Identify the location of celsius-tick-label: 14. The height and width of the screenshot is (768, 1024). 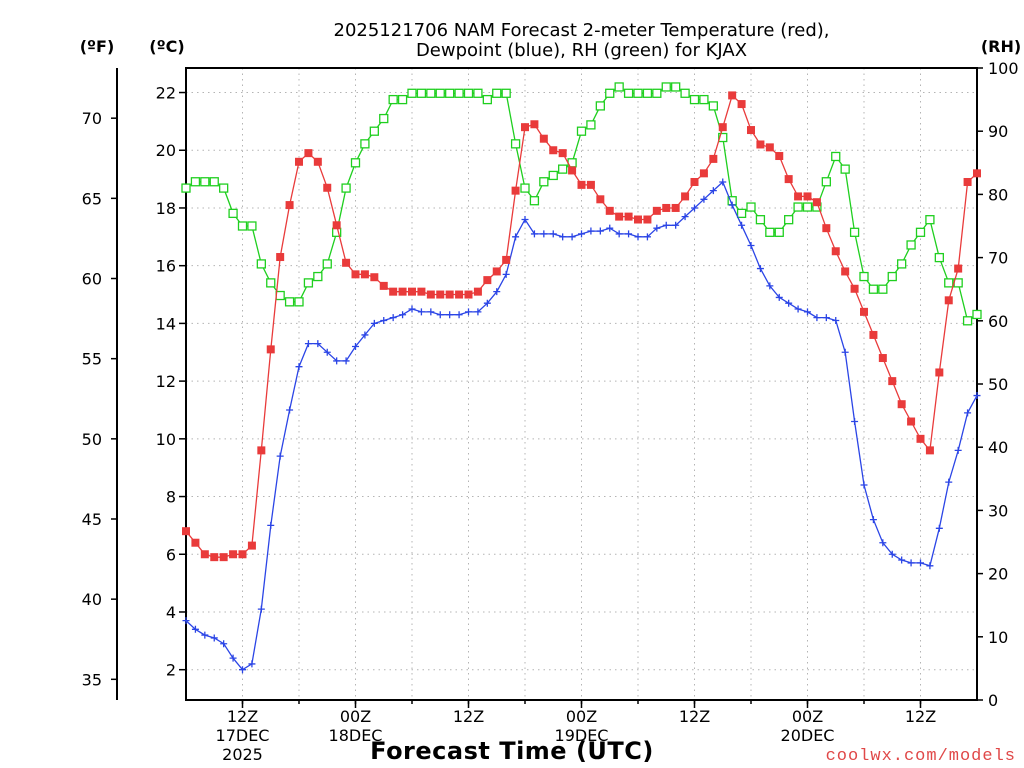
(166, 323).